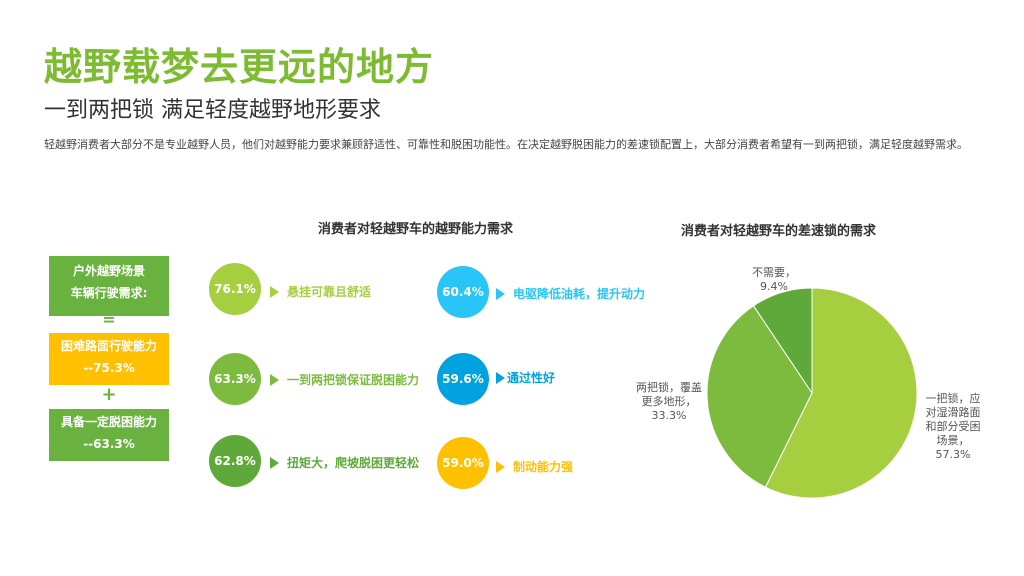  I want to click on pie-label-two-text: 两把锁，覆盖更多地形，, so click(669, 394).